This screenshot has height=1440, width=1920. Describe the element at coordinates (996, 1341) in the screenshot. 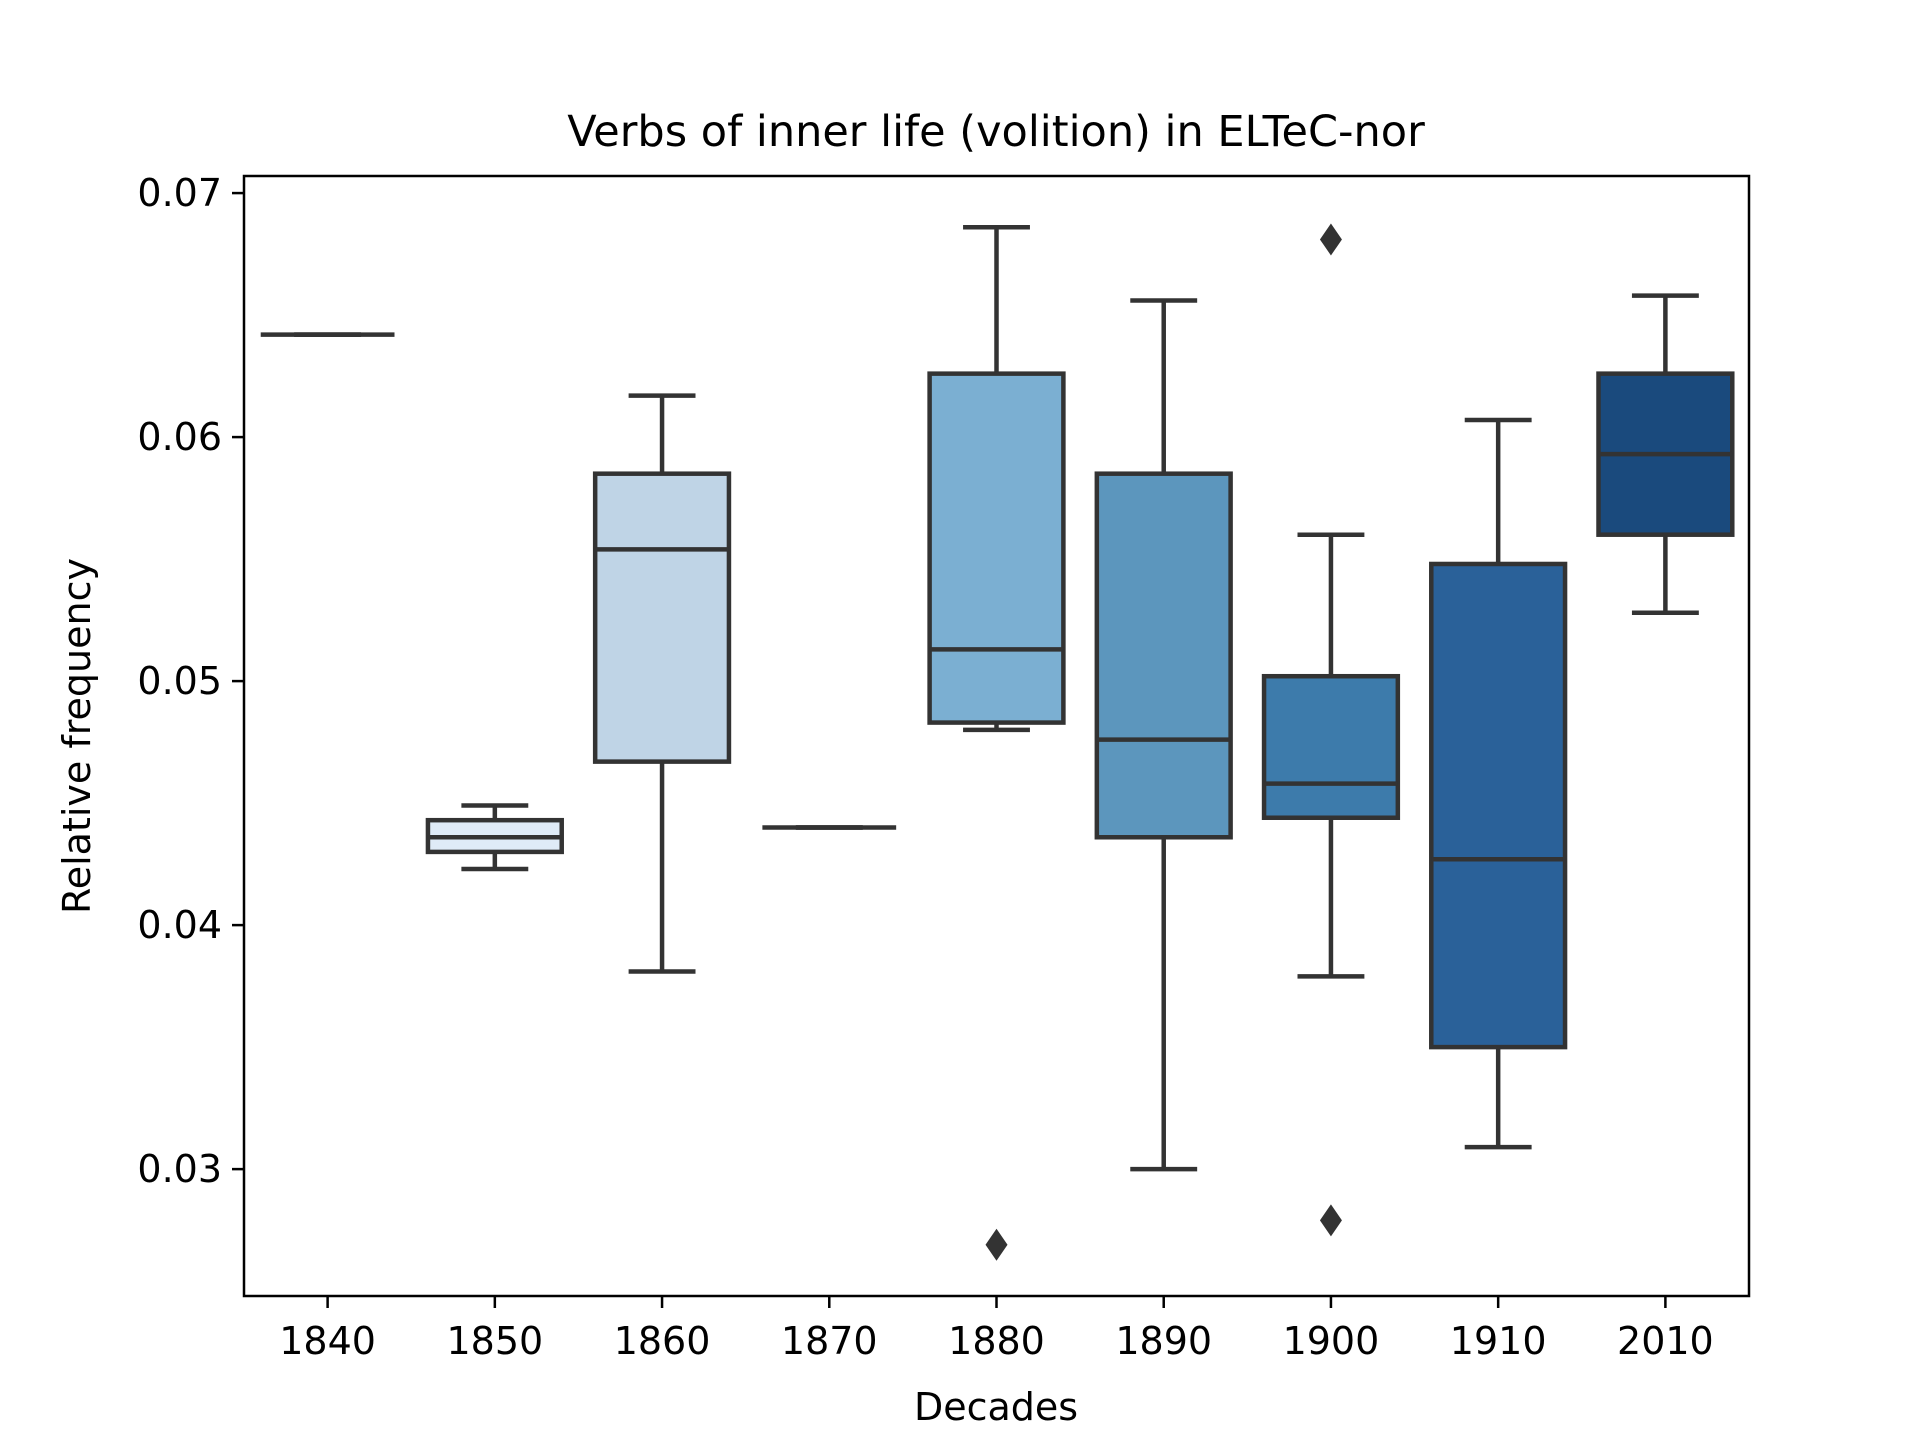

I see `x-tick-label: 1880` at that location.